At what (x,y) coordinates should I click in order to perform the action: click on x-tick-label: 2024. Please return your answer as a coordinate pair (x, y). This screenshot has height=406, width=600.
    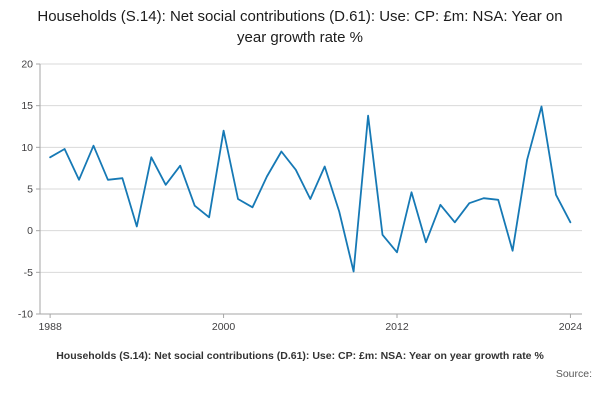
    Looking at the image, I should click on (571, 327).